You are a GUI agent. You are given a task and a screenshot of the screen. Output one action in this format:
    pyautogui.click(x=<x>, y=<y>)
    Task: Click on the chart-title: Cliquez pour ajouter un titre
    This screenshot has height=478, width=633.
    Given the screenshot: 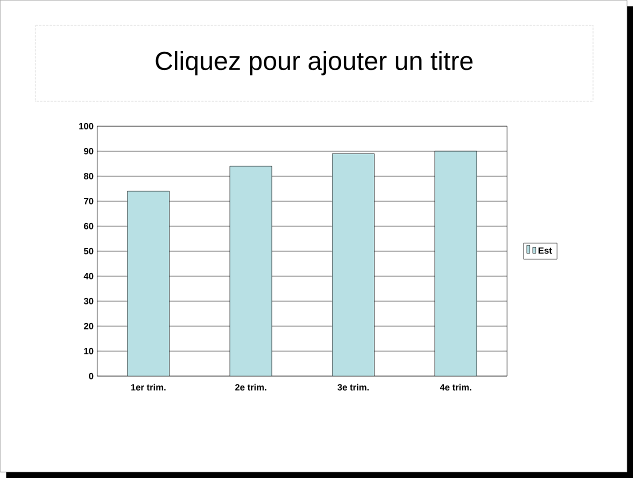 What is the action you would take?
    pyautogui.click(x=314, y=63)
    